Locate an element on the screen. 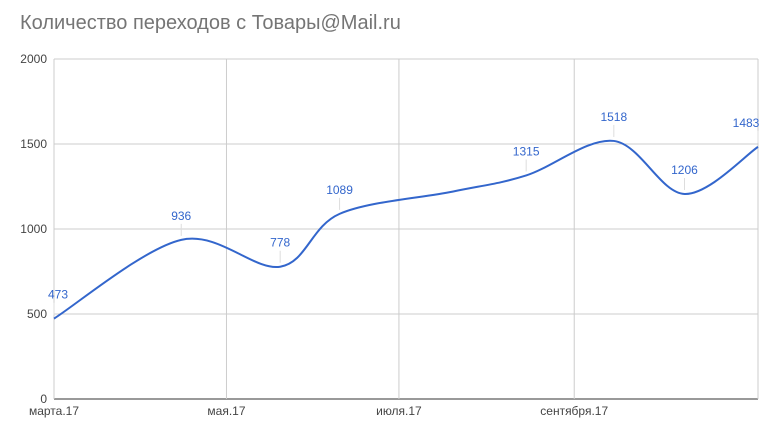 This screenshot has height=439, width=781. x-tick-label: июля.17 is located at coordinates (399, 411).